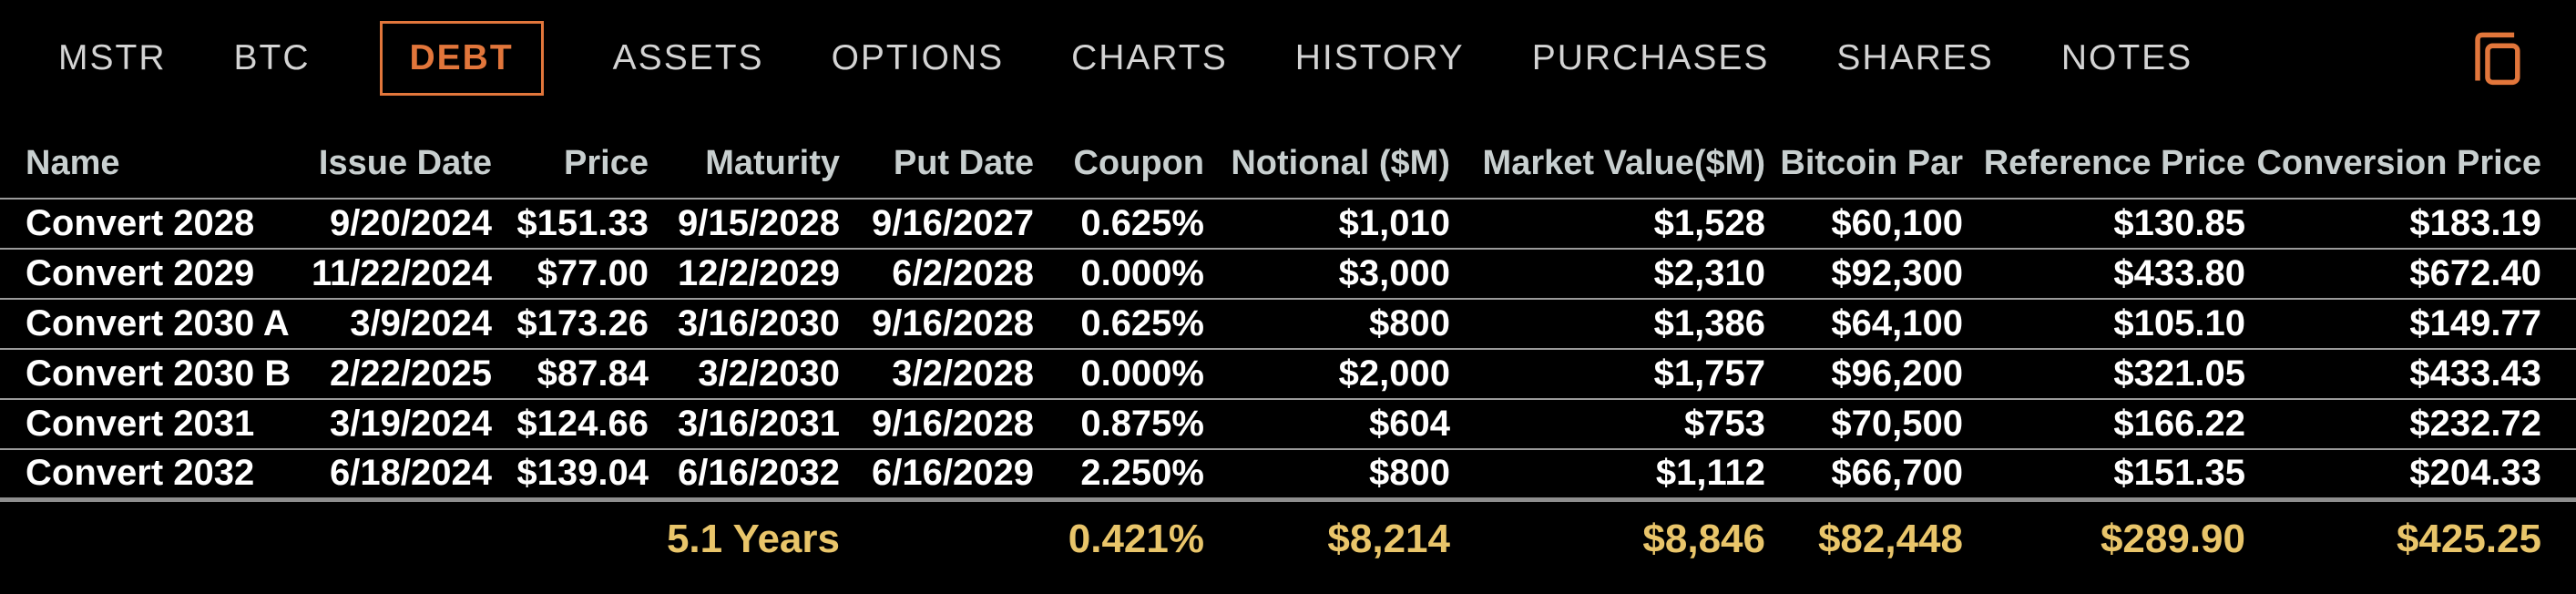 Image resolution: width=2576 pixels, height=594 pixels. I want to click on cell-conversion-price: $672.40, so click(2410, 273).